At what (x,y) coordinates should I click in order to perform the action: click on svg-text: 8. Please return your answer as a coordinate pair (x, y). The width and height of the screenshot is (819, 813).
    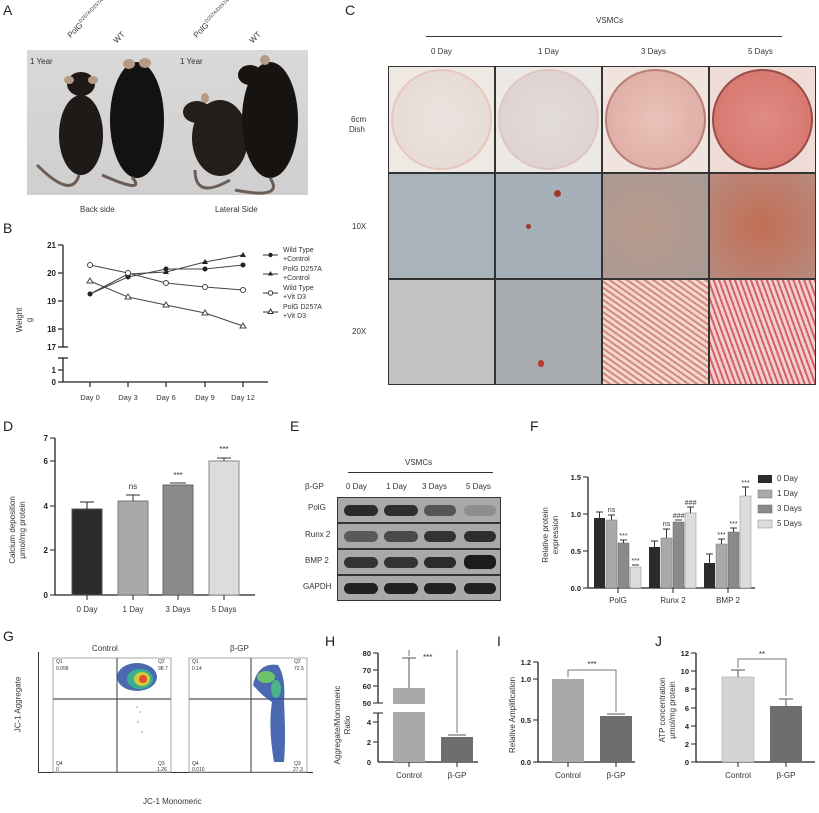
    Looking at the image, I should click on (687, 689).